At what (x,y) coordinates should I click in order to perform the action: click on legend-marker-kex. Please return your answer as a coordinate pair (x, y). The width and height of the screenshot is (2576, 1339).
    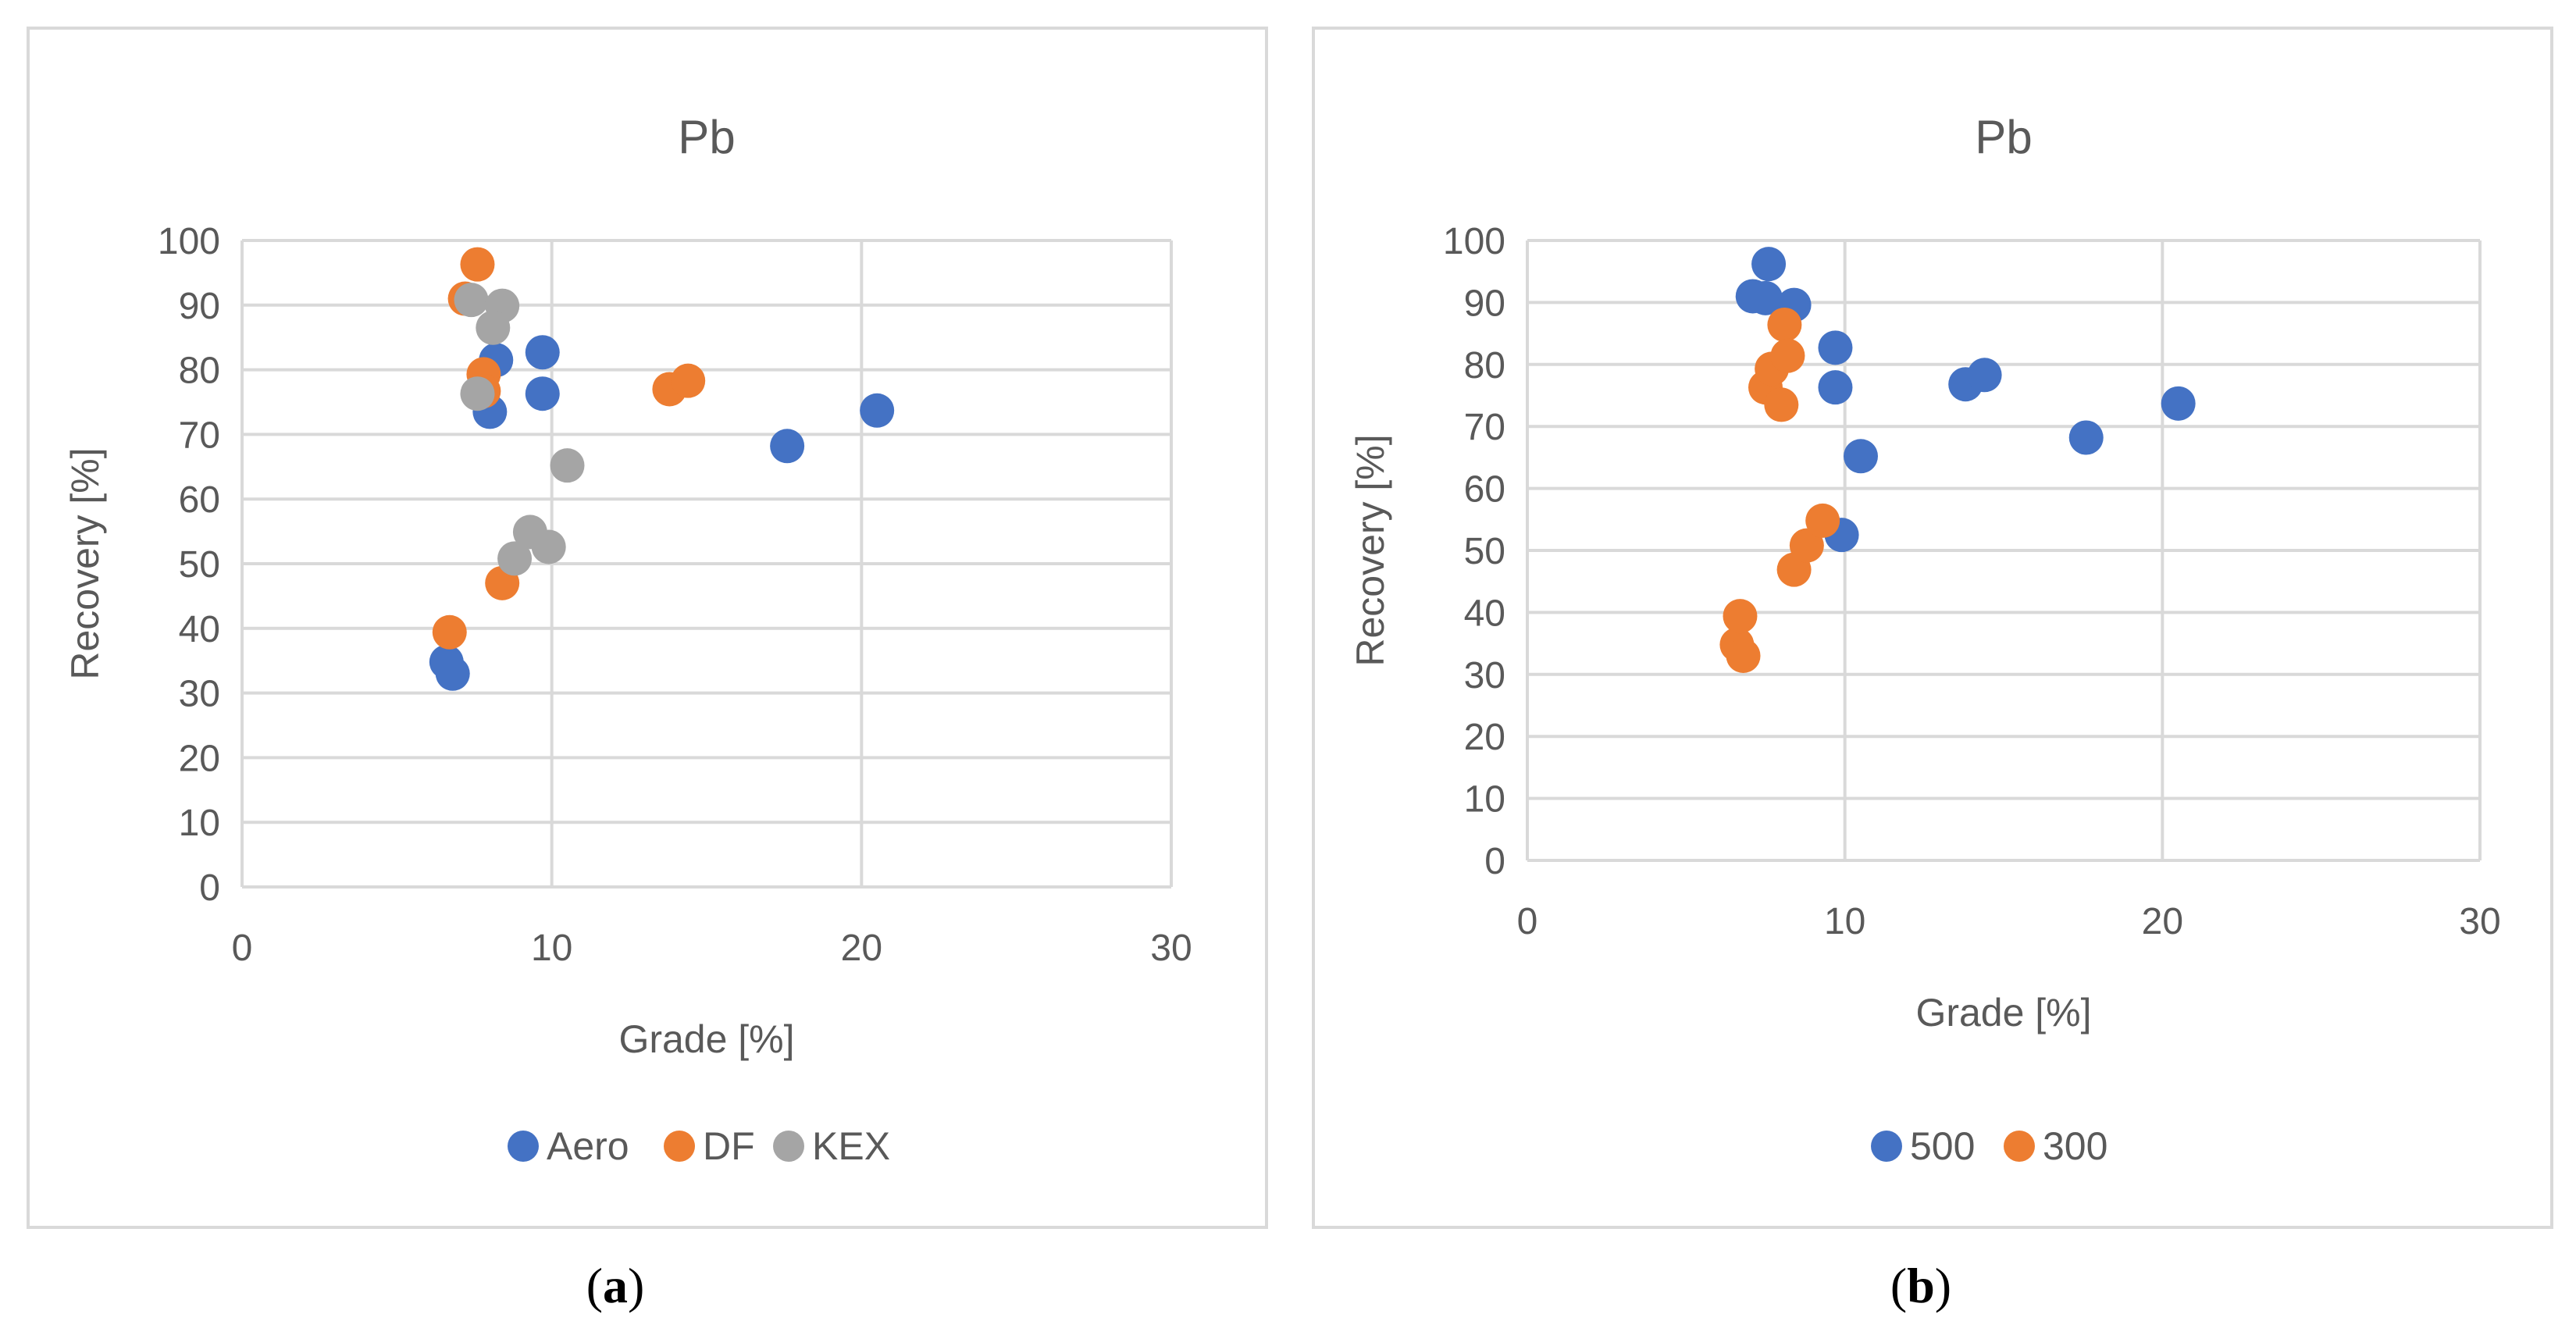
    Looking at the image, I should click on (788, 1146).